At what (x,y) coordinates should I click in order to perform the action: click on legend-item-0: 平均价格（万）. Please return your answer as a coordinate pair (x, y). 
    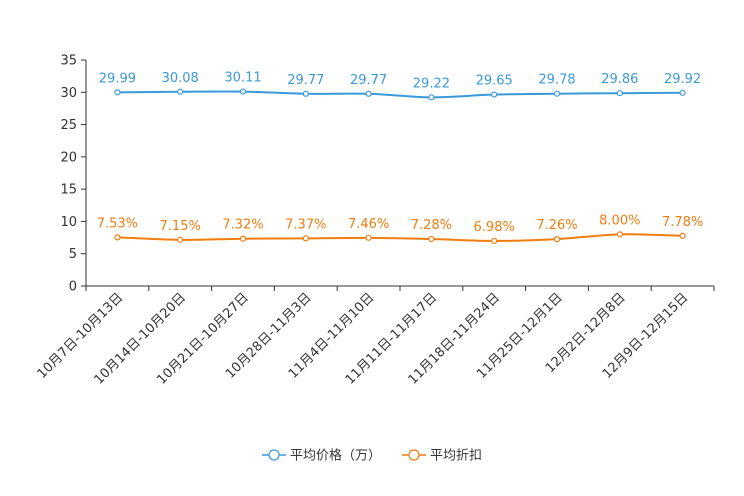
    Looking at the image, I should click on (321, 456).